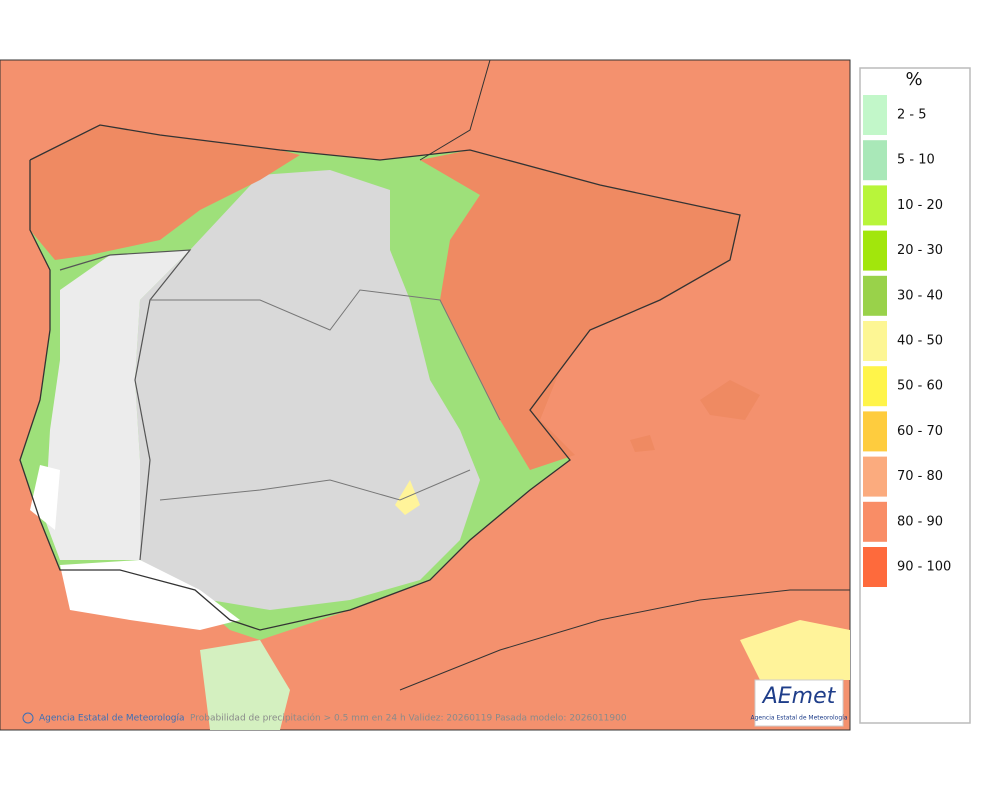 This screenshot has width=1000, height=794. What do you see at coordinates (920, 205) in the screenshot?
I see `legend-label: 10 - 20` at bounding box center [920, 205].